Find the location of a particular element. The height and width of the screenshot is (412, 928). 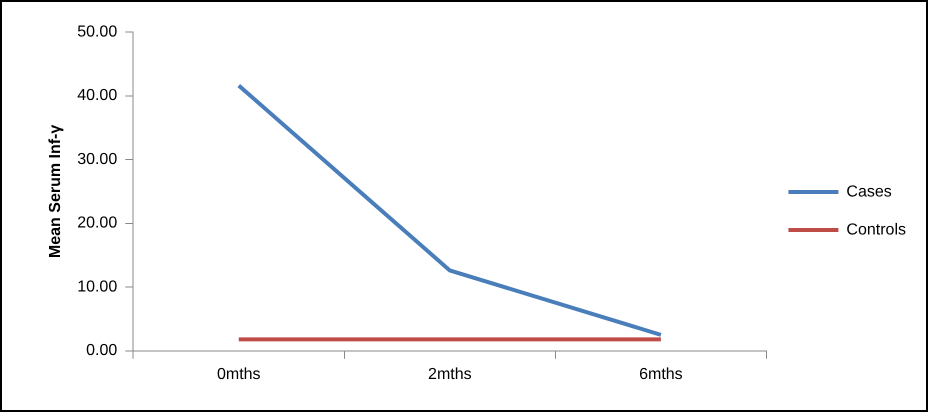

x-tick-label: 6mths is located at coordinates (661, 374).